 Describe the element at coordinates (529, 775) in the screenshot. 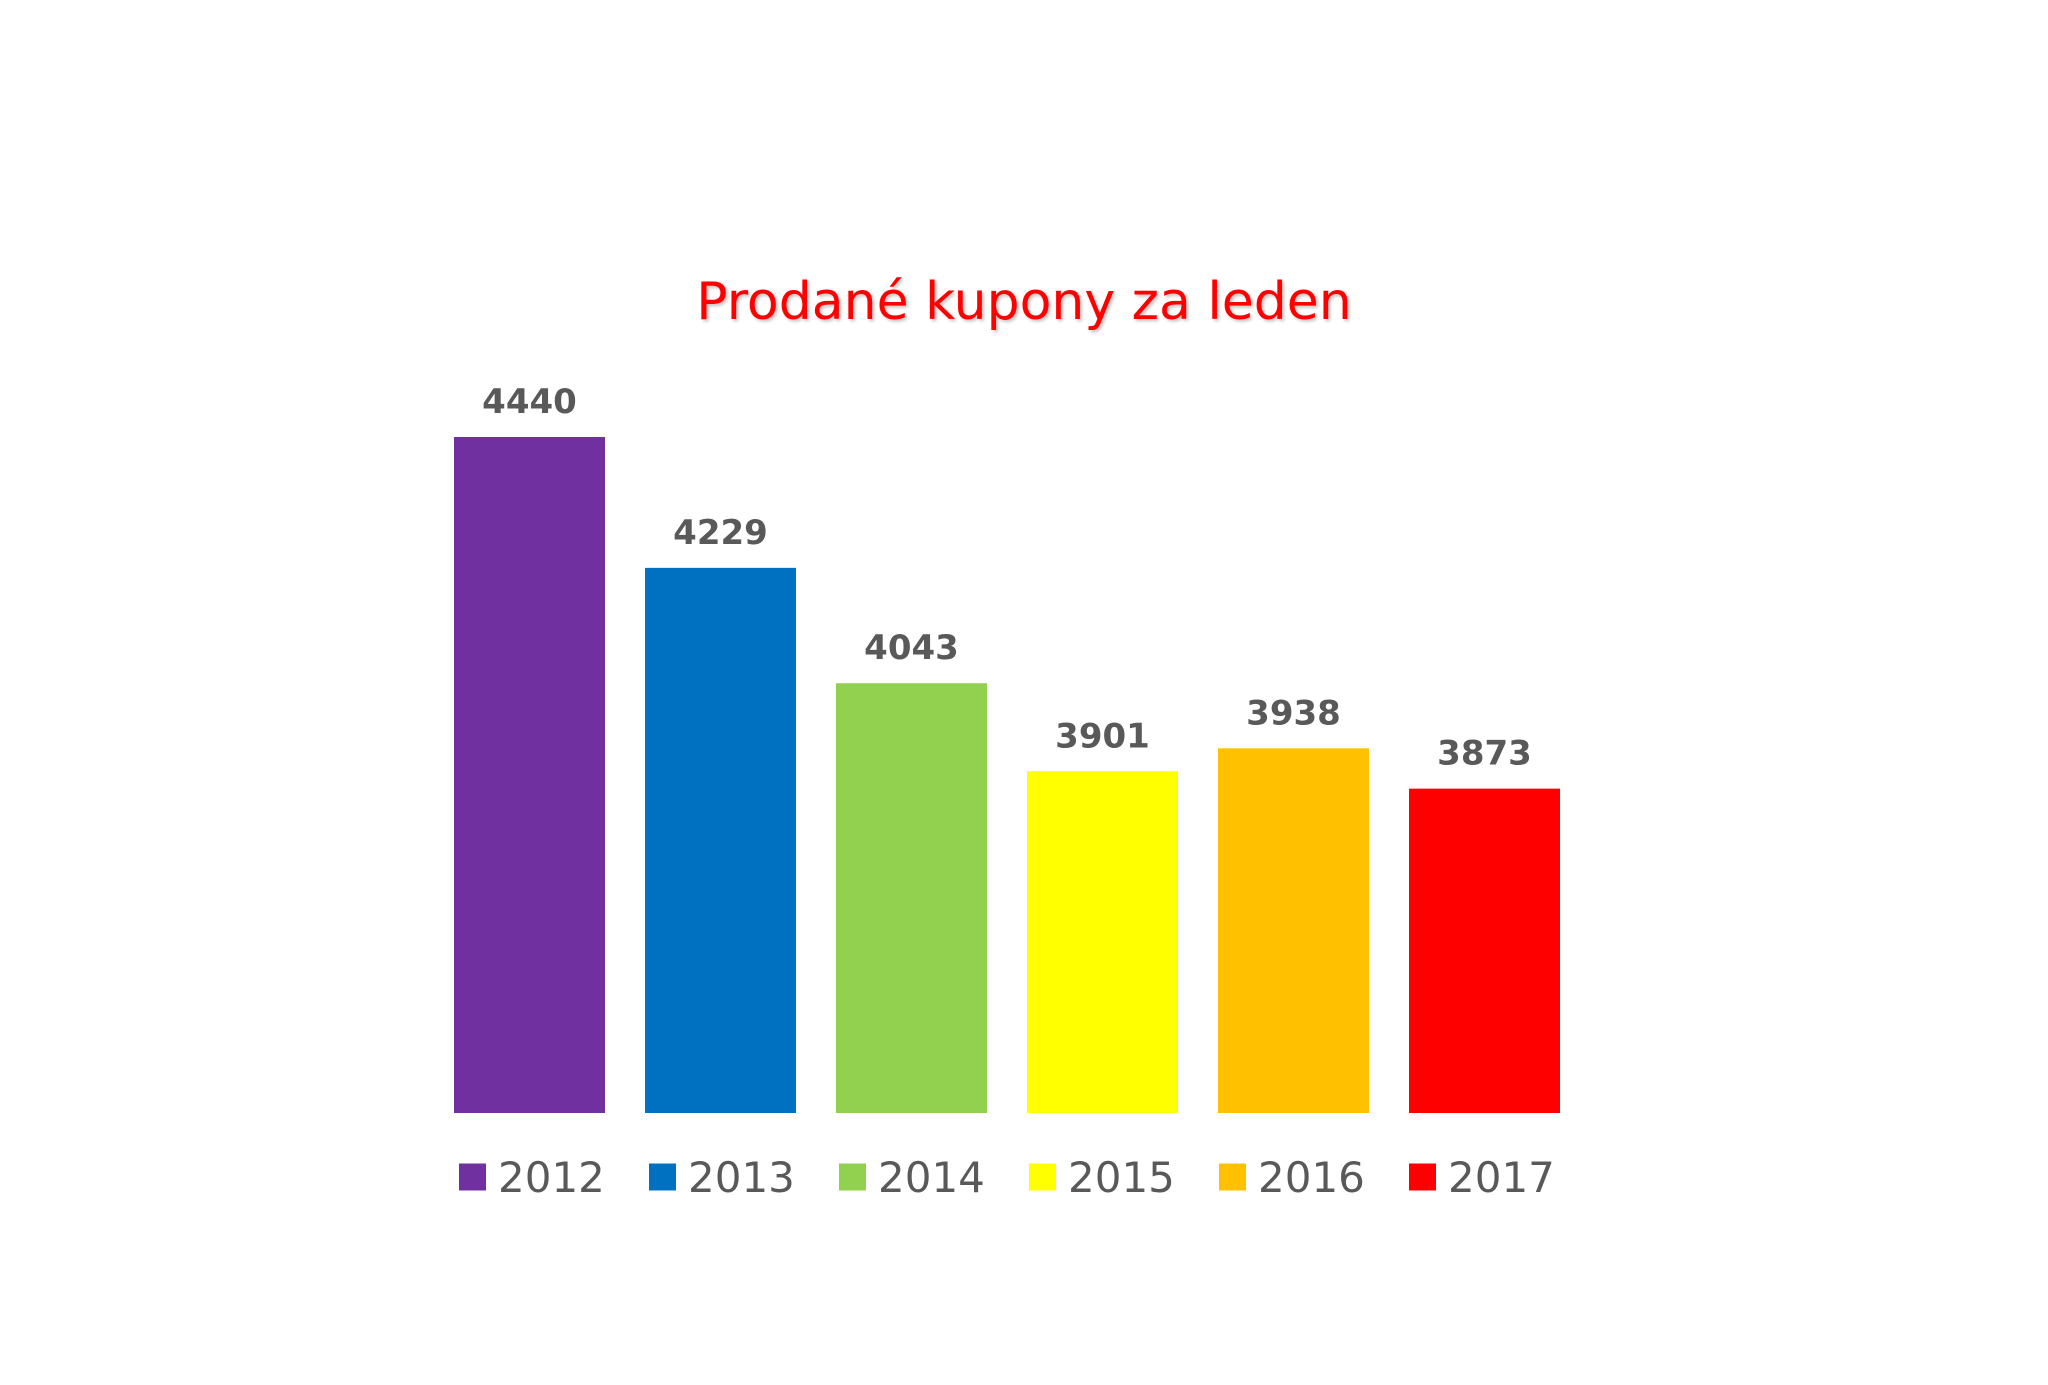

I see `bar-2012` at that location.